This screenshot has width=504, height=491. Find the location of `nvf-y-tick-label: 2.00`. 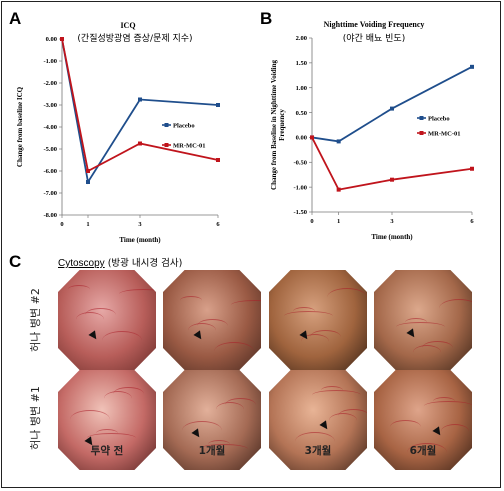

nvf-y-tick-label: 2.00 is located at coordinates (301, 38).